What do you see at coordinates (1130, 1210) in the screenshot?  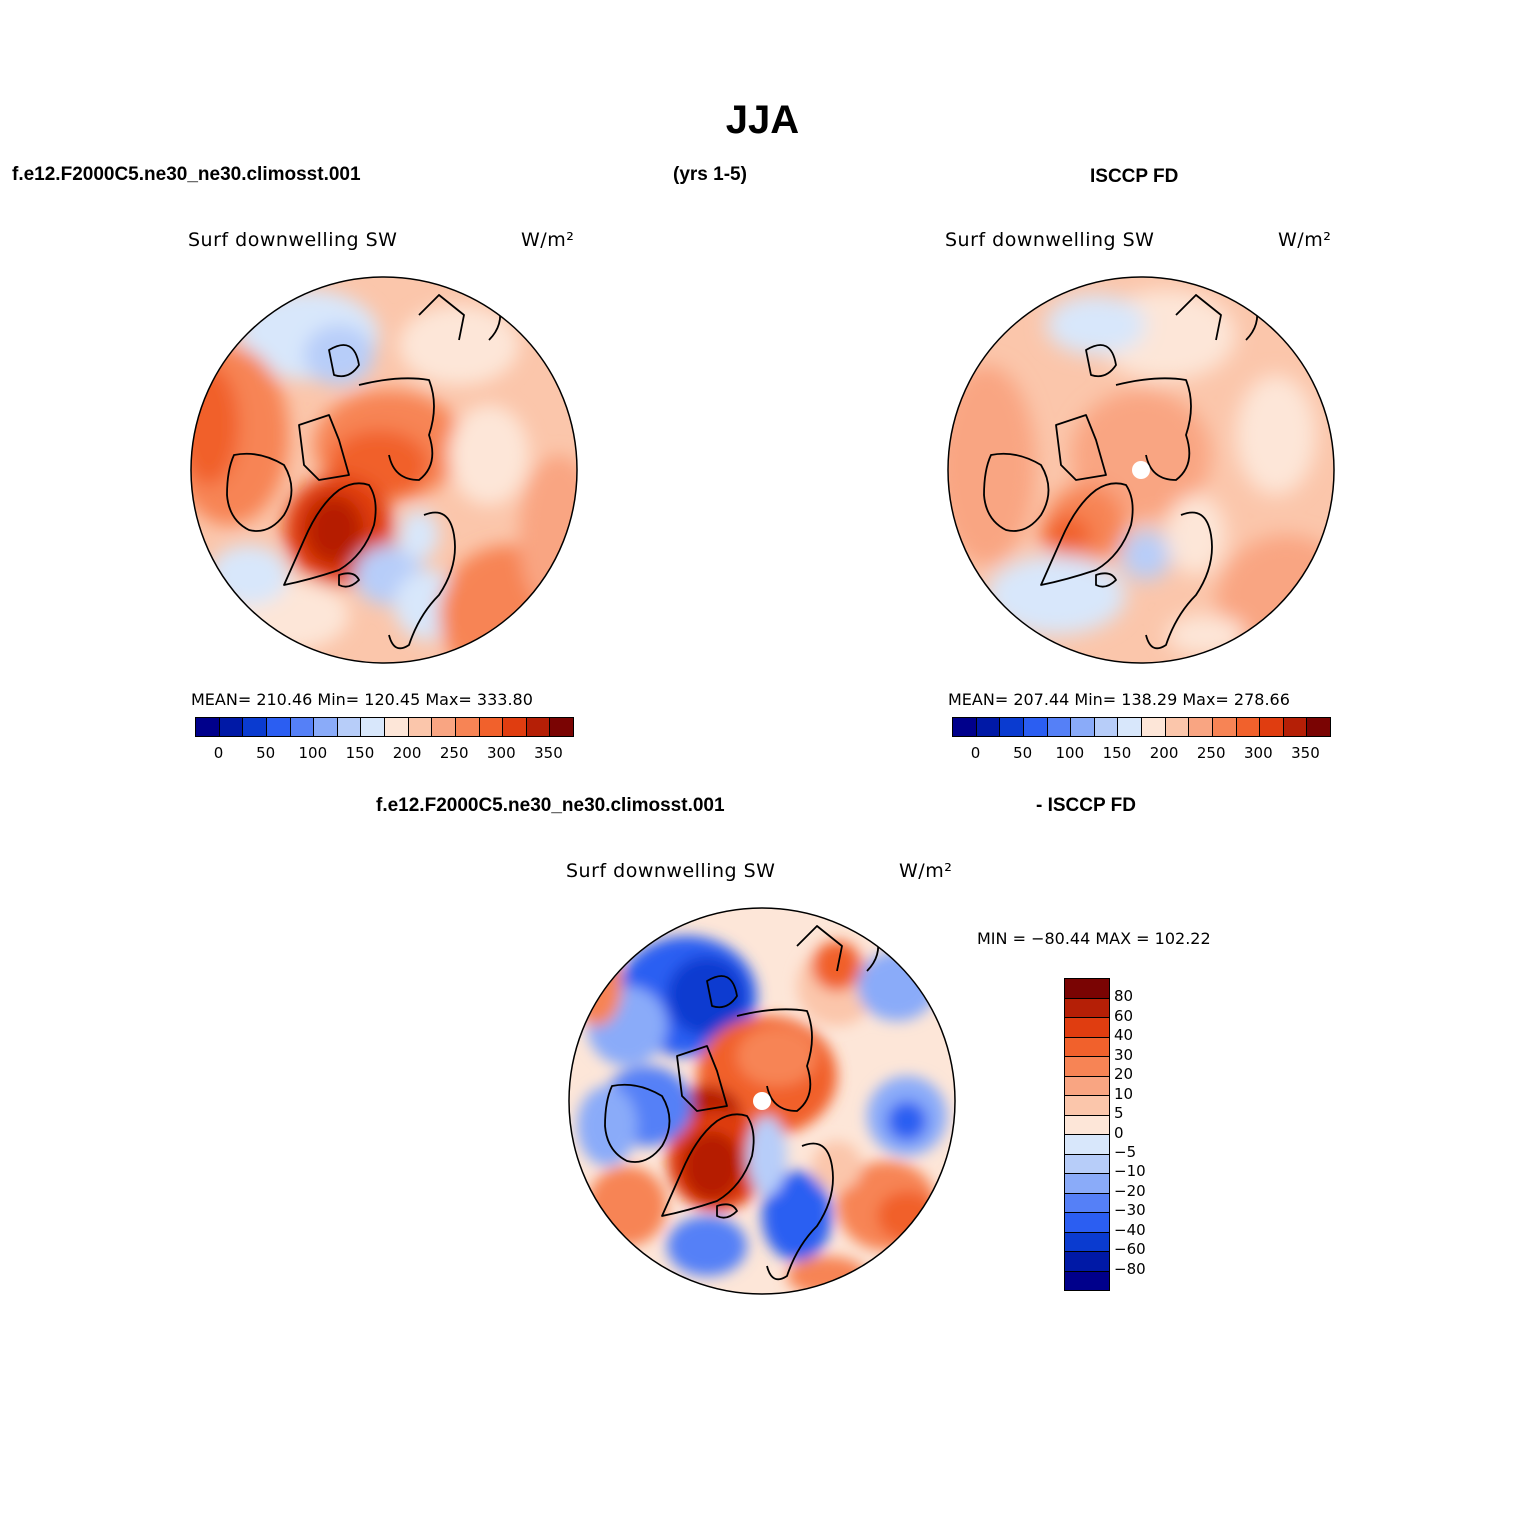 I see `colorbar-tick-label: −30` at bounding box center [1130, 1210].